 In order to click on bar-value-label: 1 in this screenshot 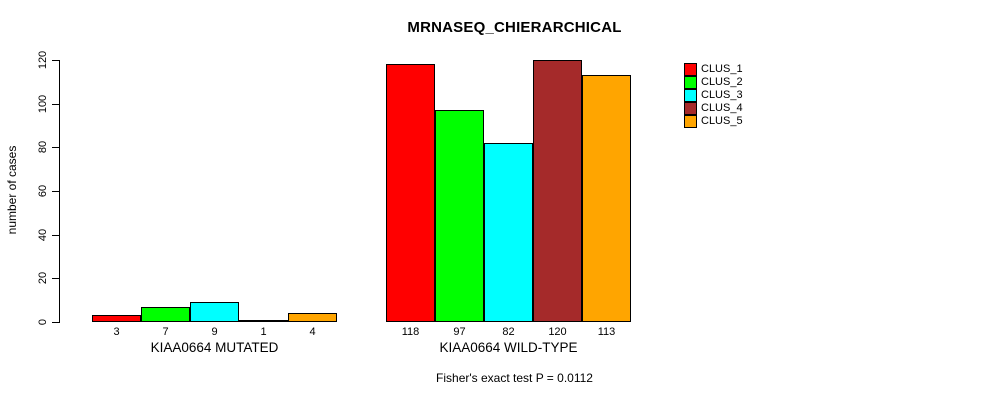, I will do `click(263, 332)`.